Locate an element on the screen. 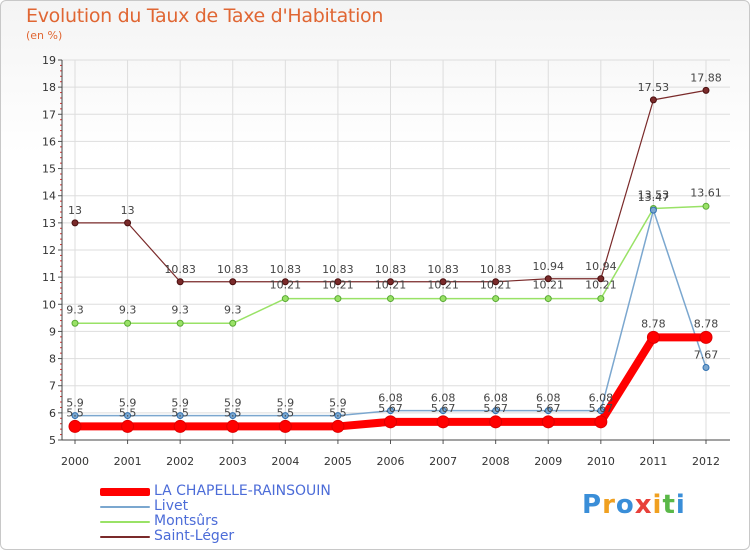 The height and width of the screenshot is (550, 750). y-tick-label: 12 is located at coordinates (49, 250).